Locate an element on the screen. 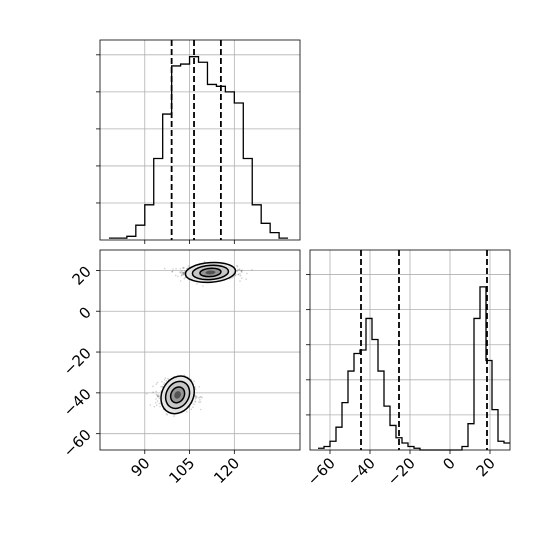  histogram-panel-param1 is located at coordinates (198, 141).